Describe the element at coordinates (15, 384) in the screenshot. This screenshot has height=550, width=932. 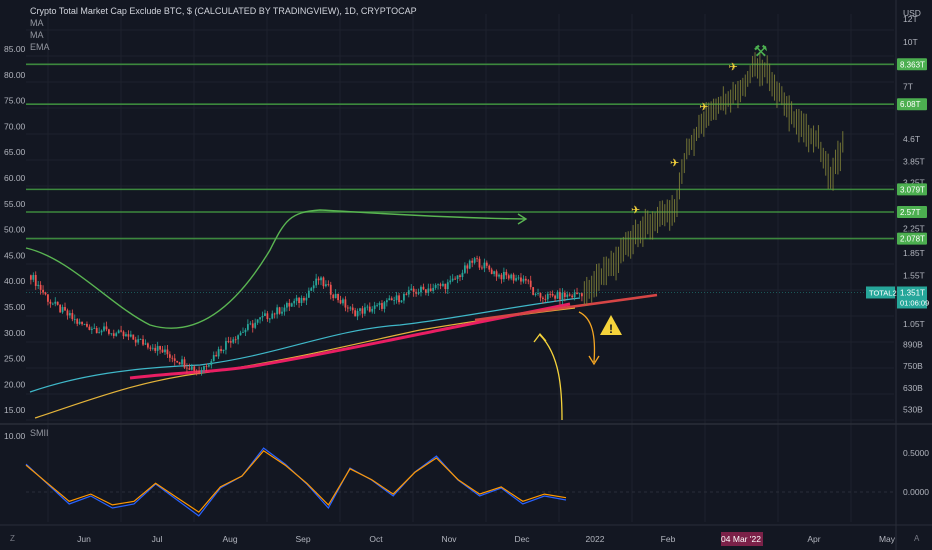
I see `left-axis-tick: 20.00` at that location.